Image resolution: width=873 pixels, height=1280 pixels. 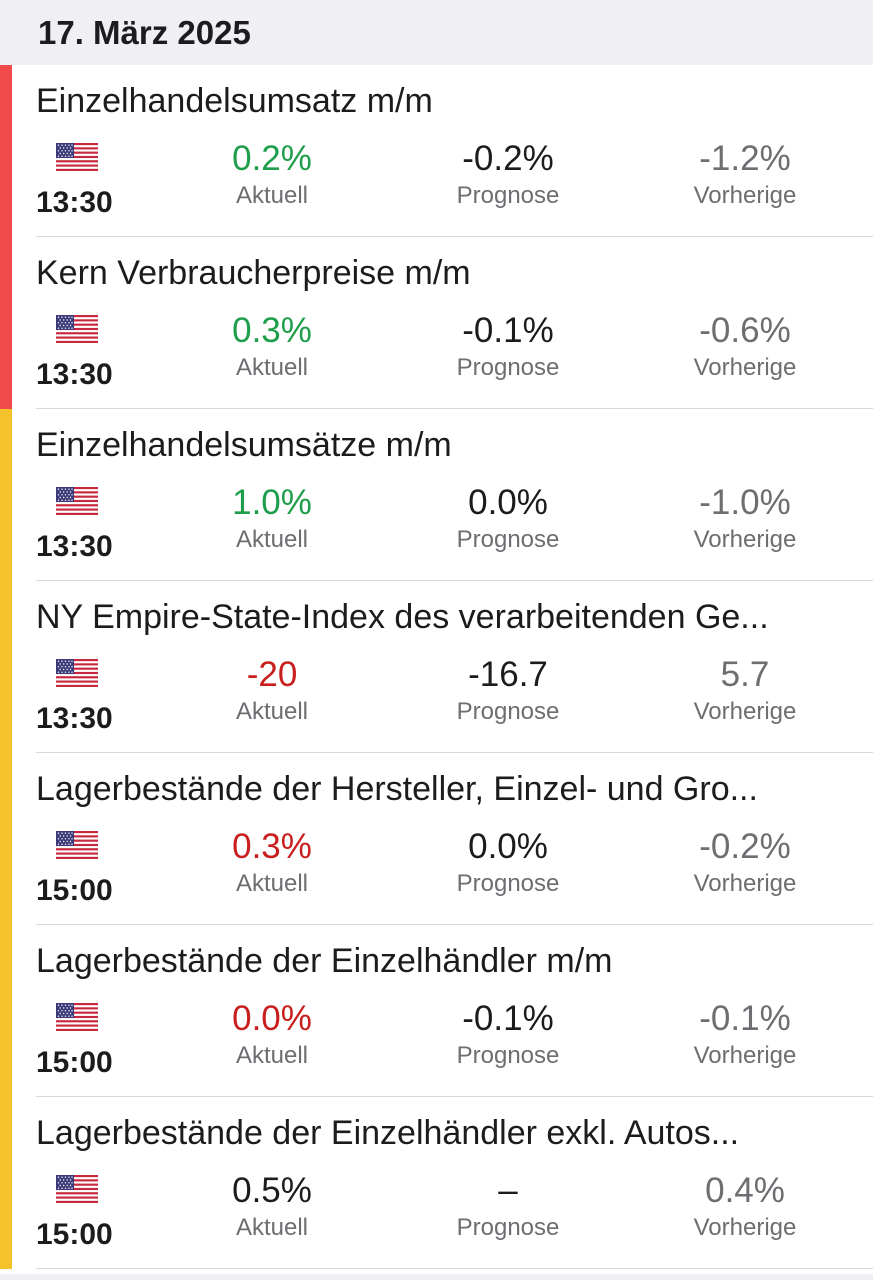 What do you see at coordinates (745, 1018) in the screenshot?
I see `previous-value: -0.1%` at bounding box center [745, 1018].